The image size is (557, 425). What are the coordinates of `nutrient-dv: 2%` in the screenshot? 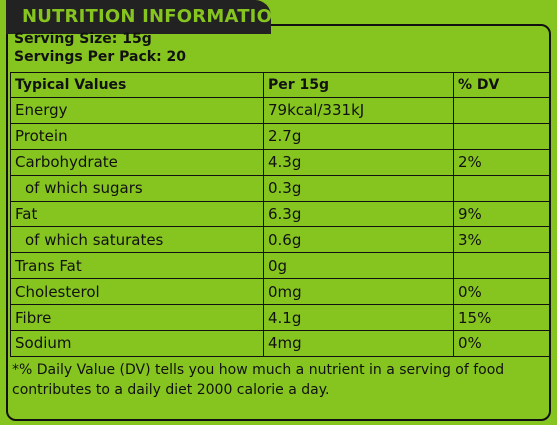 It's located at (501, 162).